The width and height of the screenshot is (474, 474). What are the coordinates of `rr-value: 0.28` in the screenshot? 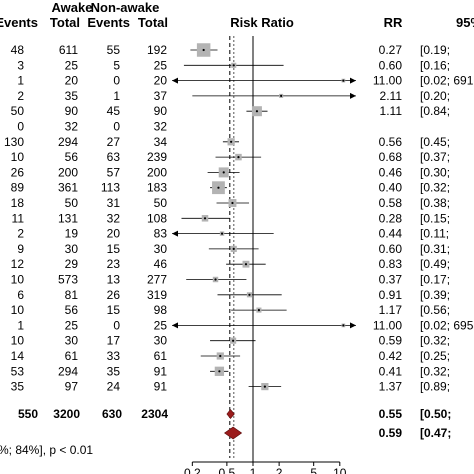 It's located at (391, 218).